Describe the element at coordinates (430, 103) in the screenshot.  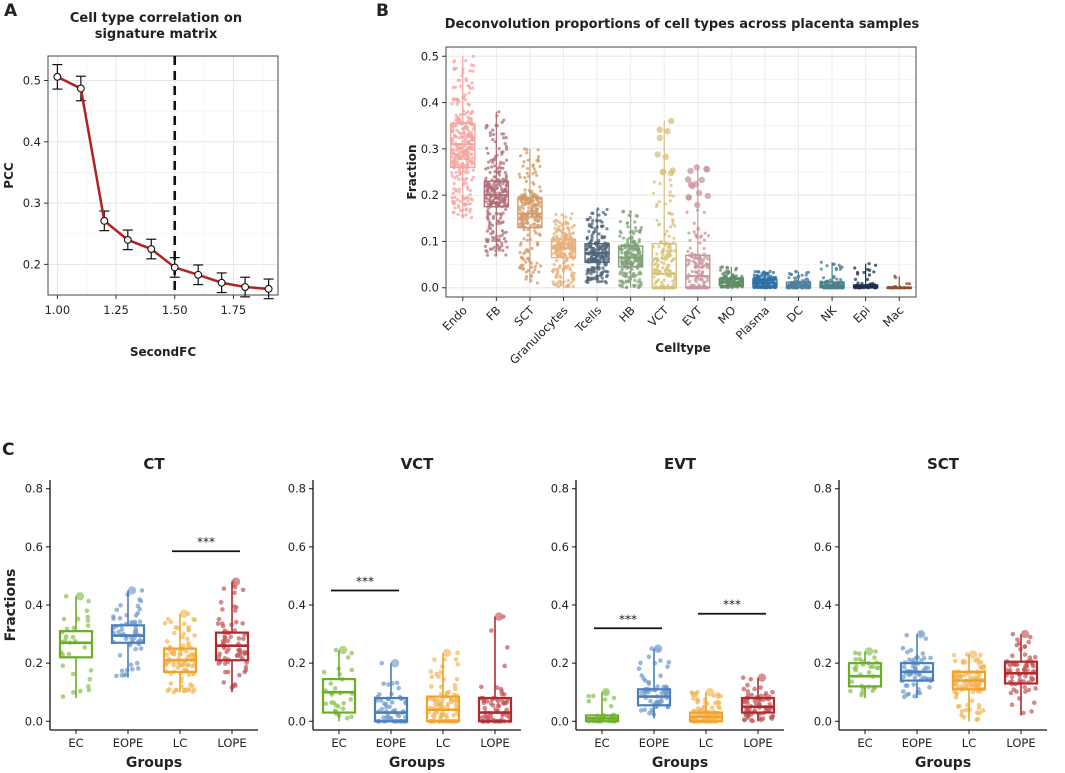
I see `y-tick-label: 0.4` at that location.